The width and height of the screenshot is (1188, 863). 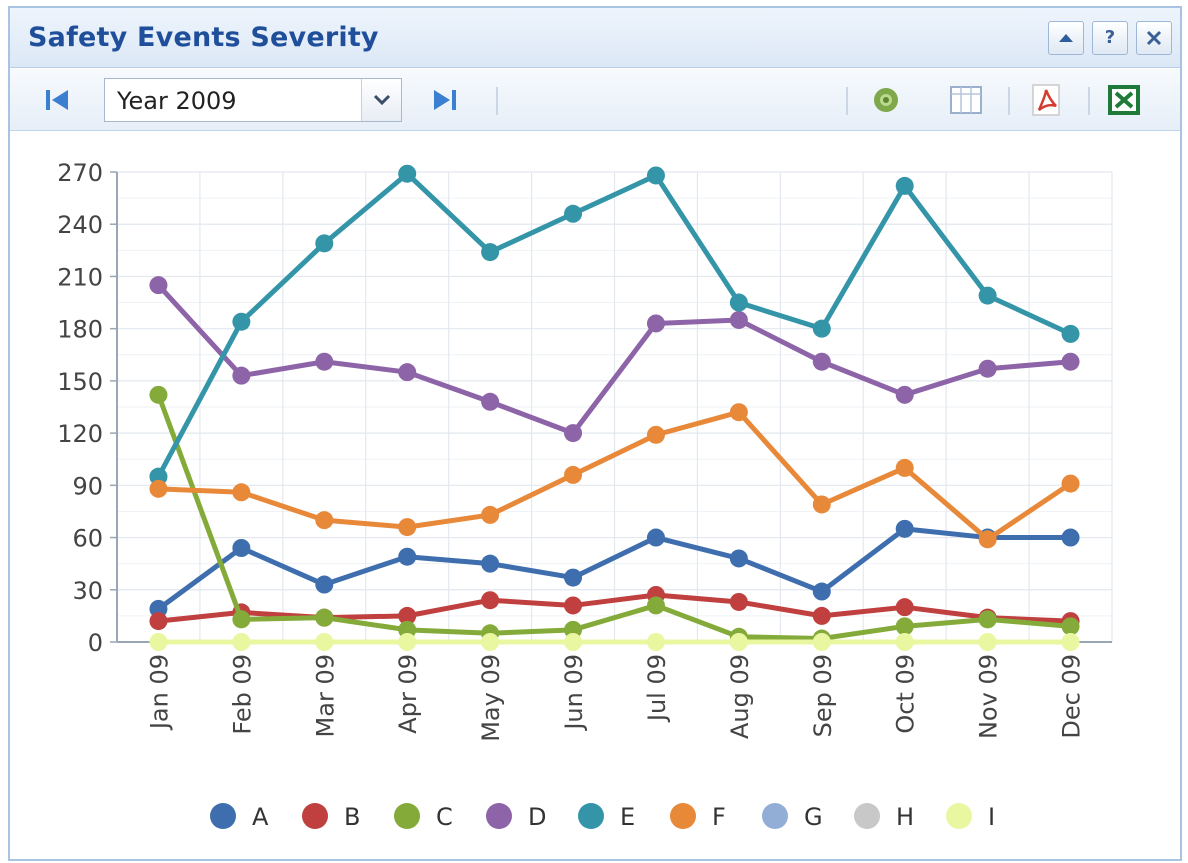 What do you see at coordinates (80, 434) in the screenshot?
I see `y-tick-label: 120` at bounding box center [80, 434].